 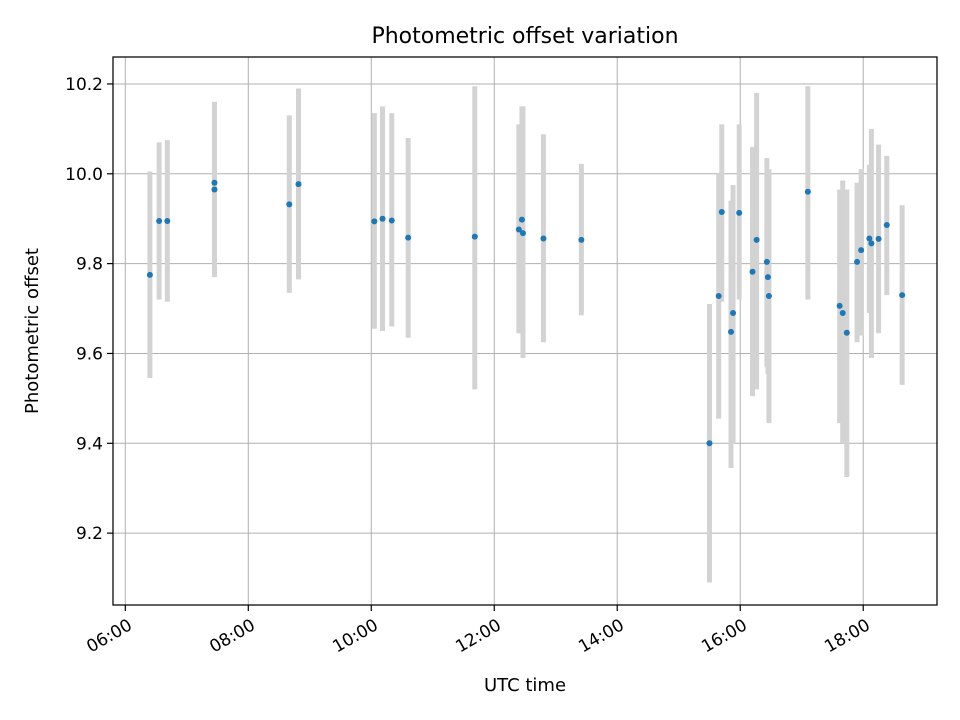 What do you see at coordinates (89, 309) in the screenshot?
I see `y-axis-ticks: 9.2 9.4 9.6 9.8 10.0 10.2` at bounding box center [89, 309].